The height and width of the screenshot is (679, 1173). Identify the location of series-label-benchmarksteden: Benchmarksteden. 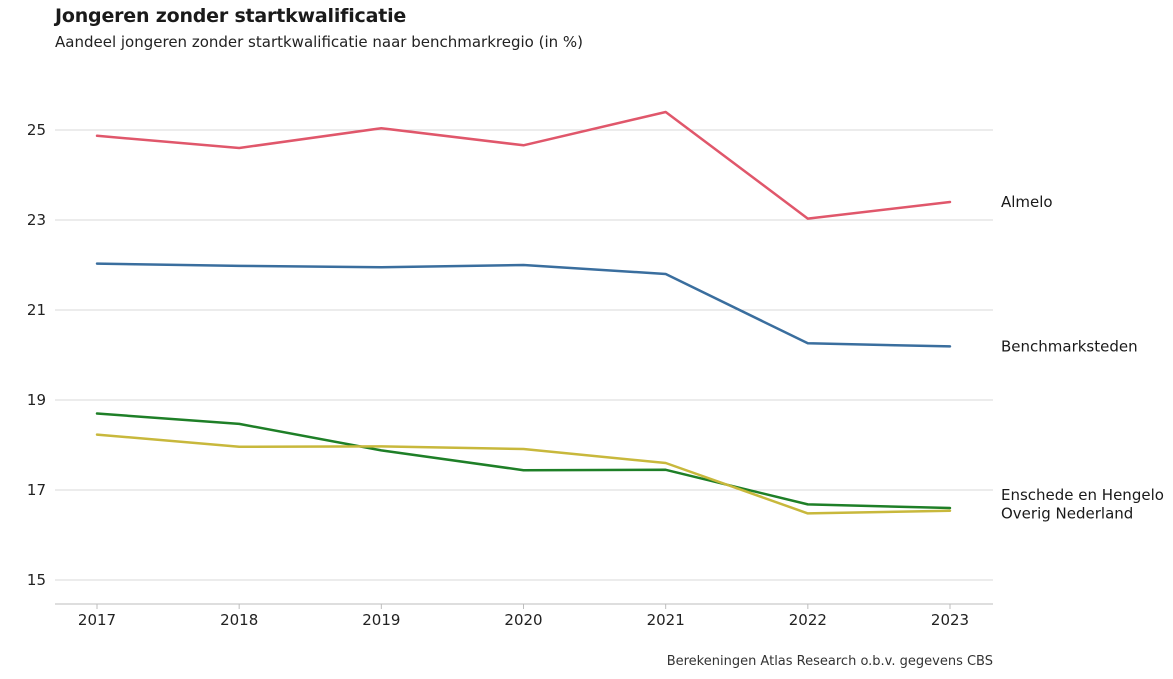
(1069, 346).